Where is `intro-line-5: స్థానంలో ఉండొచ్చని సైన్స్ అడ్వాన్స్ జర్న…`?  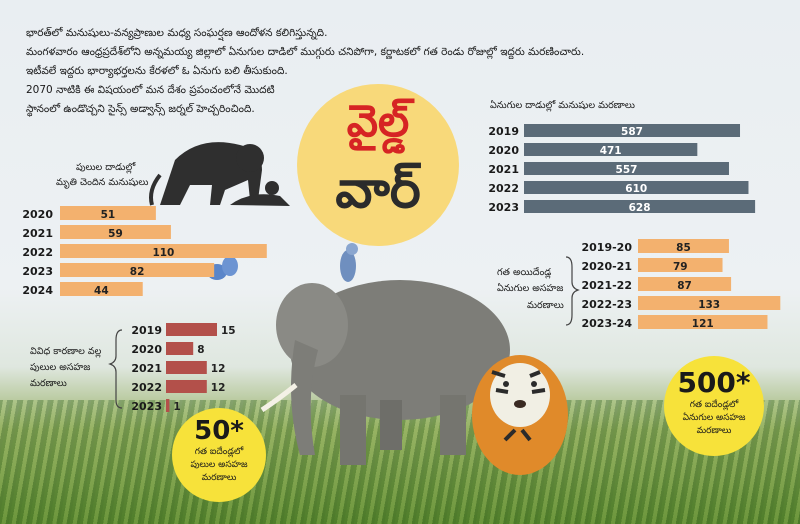
intro-line-5: స్థానంలో ఉండొచ్చని సైన్స్ అడ్వాన్స్ జర్న… is located at coordinates (140, 109).